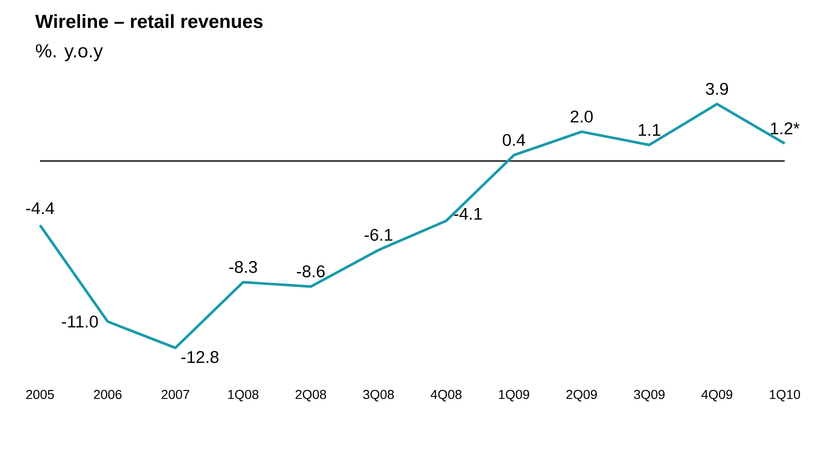 The height and width of the screenshot is (474, 828). What do you see at coordinates (310, 271) in the screenshot?
I see `data-label: -8.6` at bounding box center [310, 271].